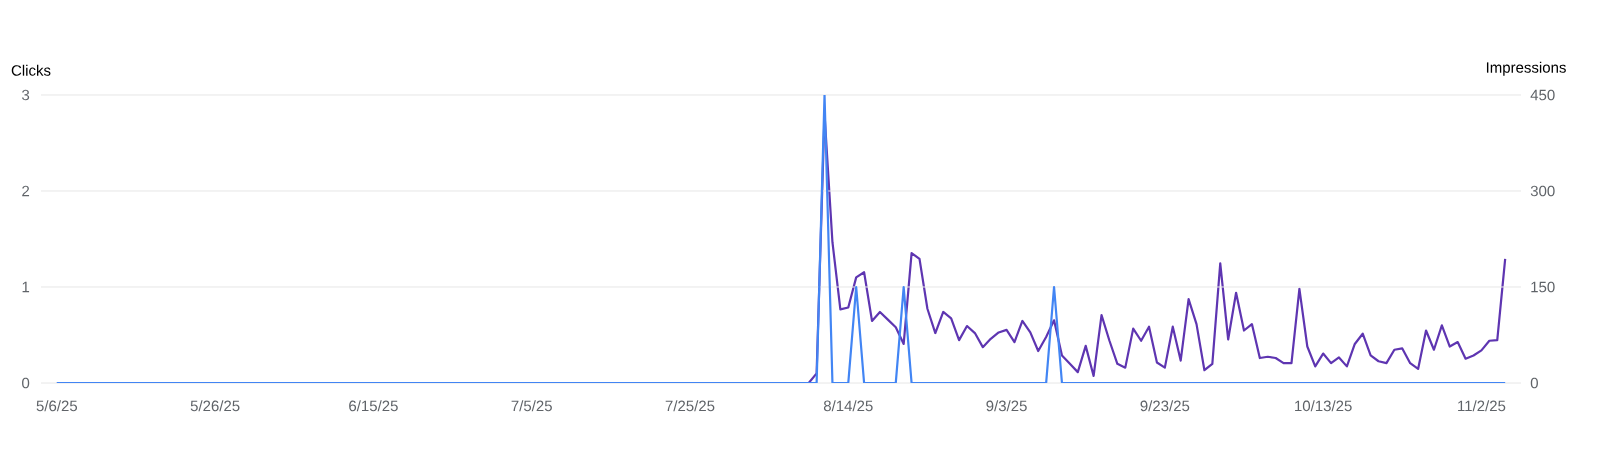 The image size is (1600, 462). Describe the element at coordinates (215, 406) in the screenshot. I see `x-tick-label: 5/26/25` at that location.